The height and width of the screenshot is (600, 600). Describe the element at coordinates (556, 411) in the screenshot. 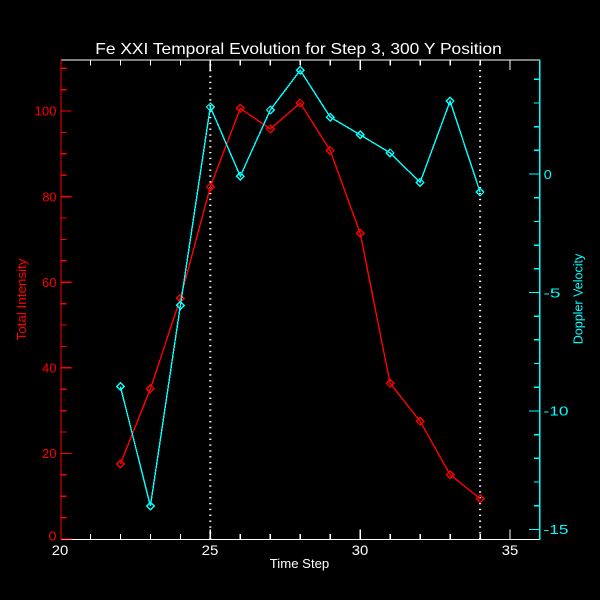

I see `svg-text: -10` at that location.